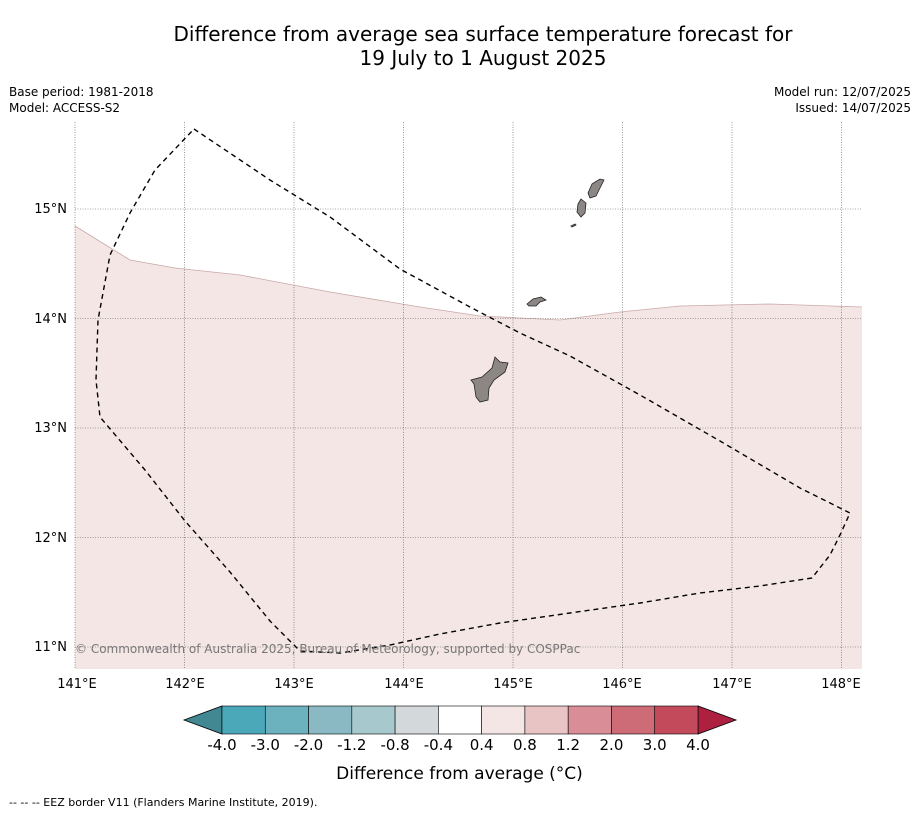 Image resolution: width=919 pixels, height=816 pixels. Describe the element at coordinates (202, 720) in the screenshot. I see `colorbar-under-arrow` at that location.